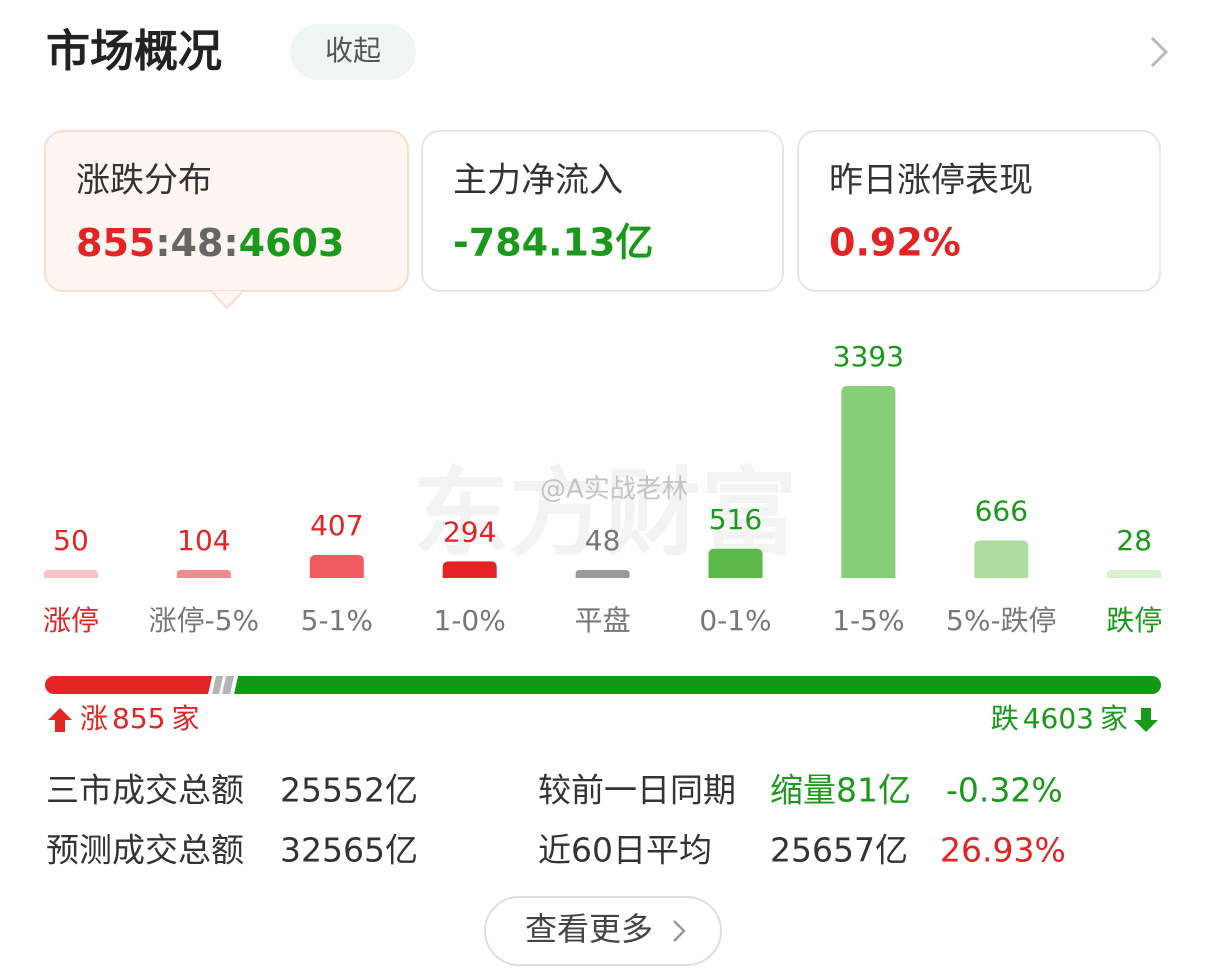 Image resolution: width=1206 pixels, height=976 pixels. Describe the element at coordinates (469, 531) in the screenshot. I see `value-label: 294` at that location.